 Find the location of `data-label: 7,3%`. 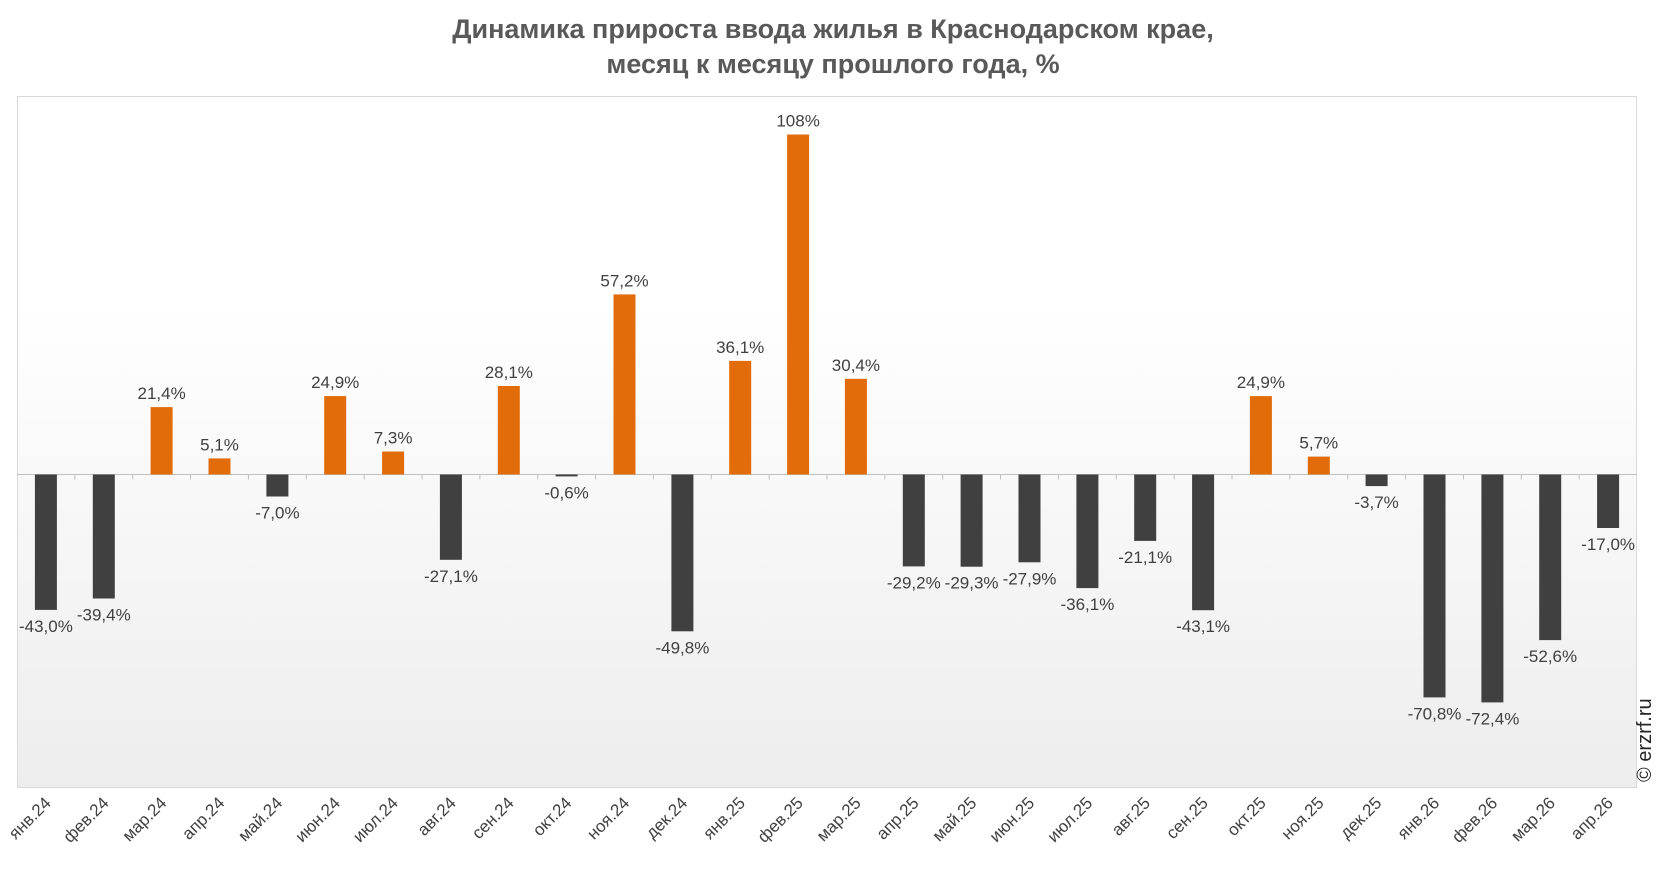

data-label: 7,3% is located at coordinates (393, 438).